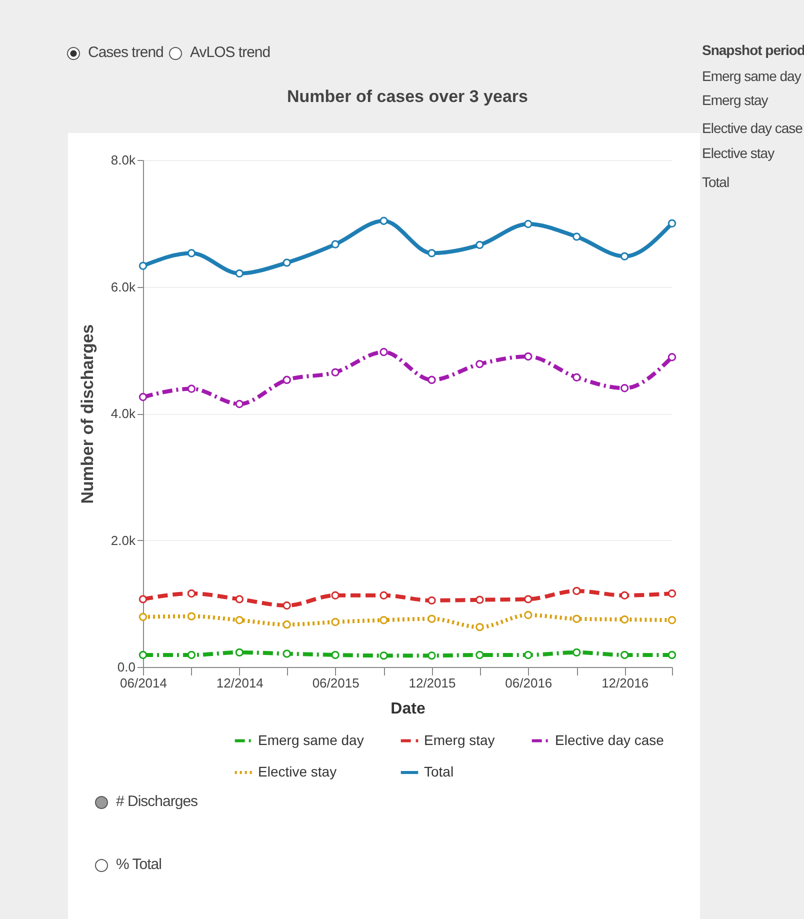  I want to click on text: Elective day case, so click(752, 128).